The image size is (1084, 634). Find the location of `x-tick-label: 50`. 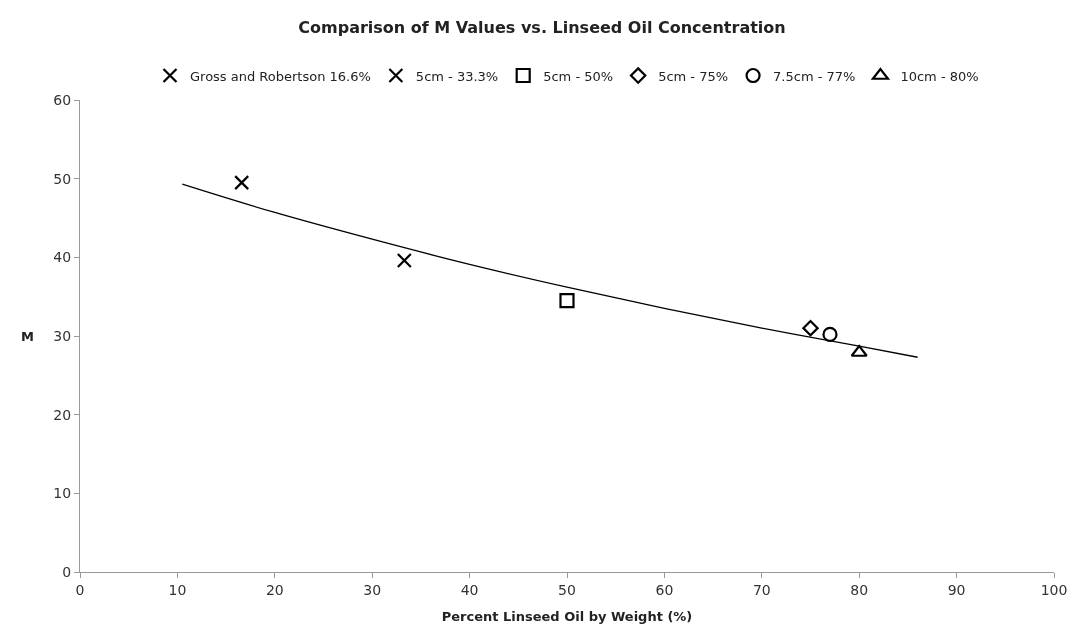

x-tick-label: 50 is located at coordinates (567, 589).